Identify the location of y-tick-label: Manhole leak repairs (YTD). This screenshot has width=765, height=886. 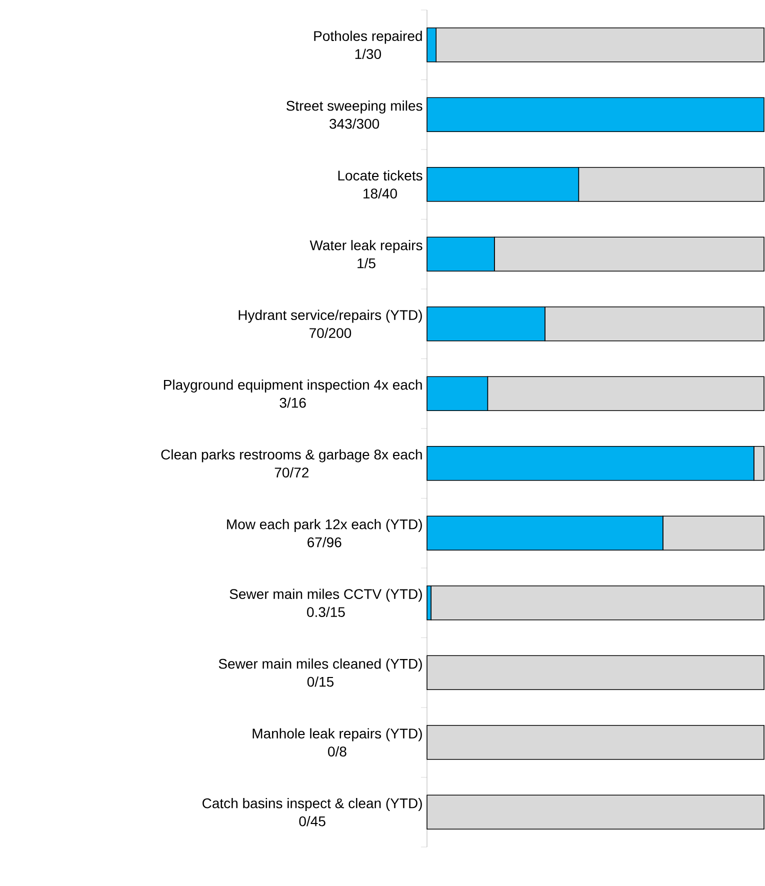
(337, 735).